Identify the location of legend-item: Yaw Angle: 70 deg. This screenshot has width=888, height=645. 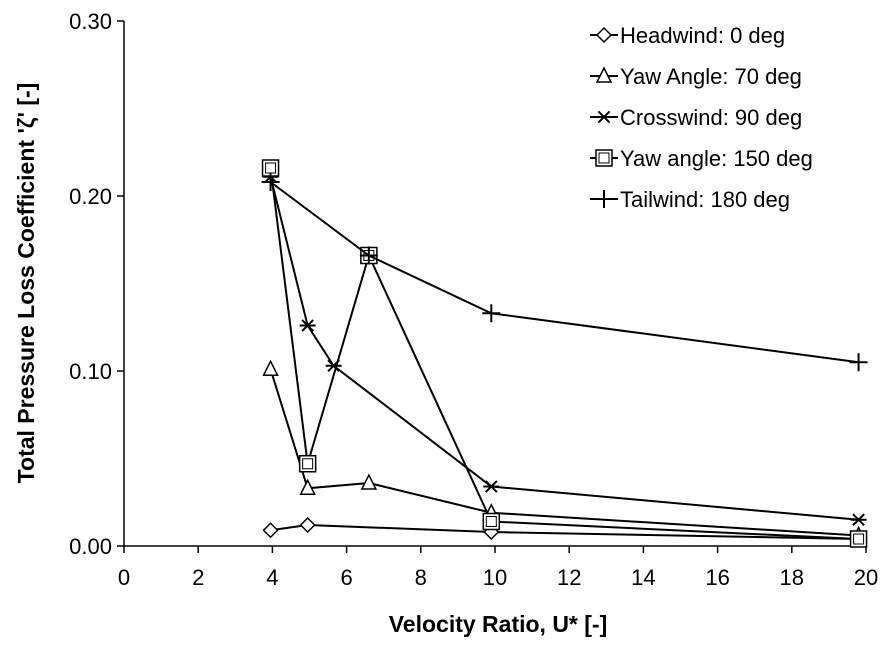
(696, 76).